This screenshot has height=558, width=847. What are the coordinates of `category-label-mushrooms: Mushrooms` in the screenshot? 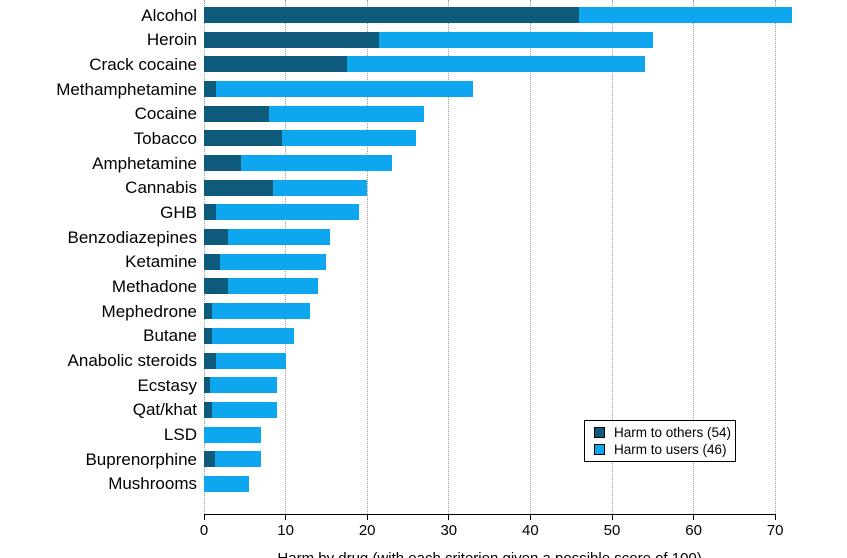 It's located at (152, 484).